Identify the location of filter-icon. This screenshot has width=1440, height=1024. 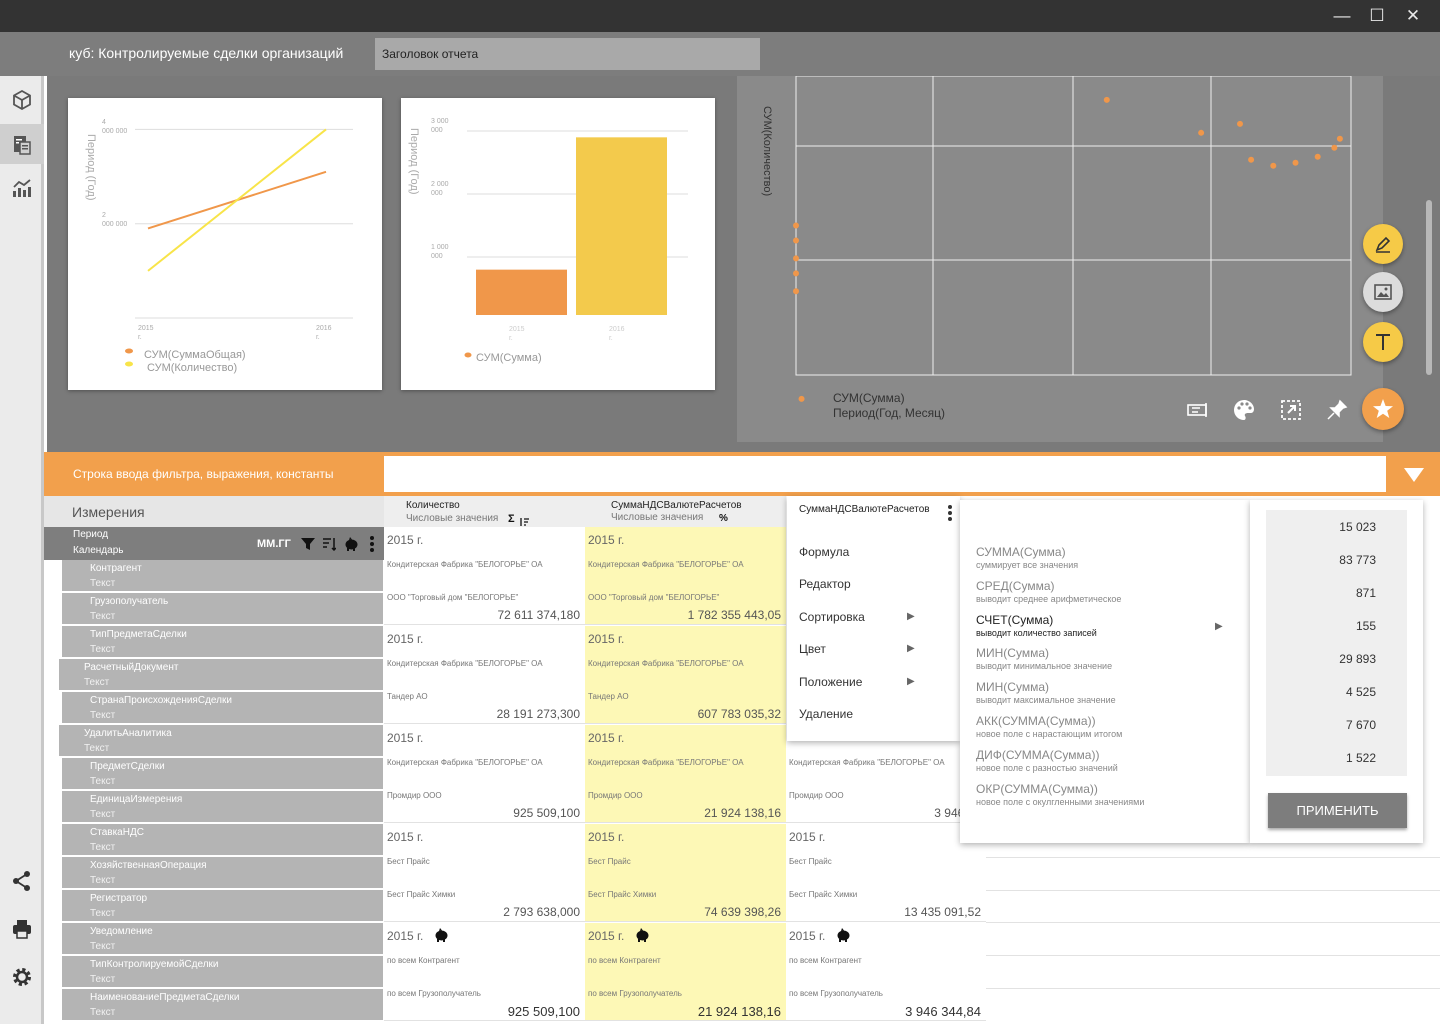
(308, 547).